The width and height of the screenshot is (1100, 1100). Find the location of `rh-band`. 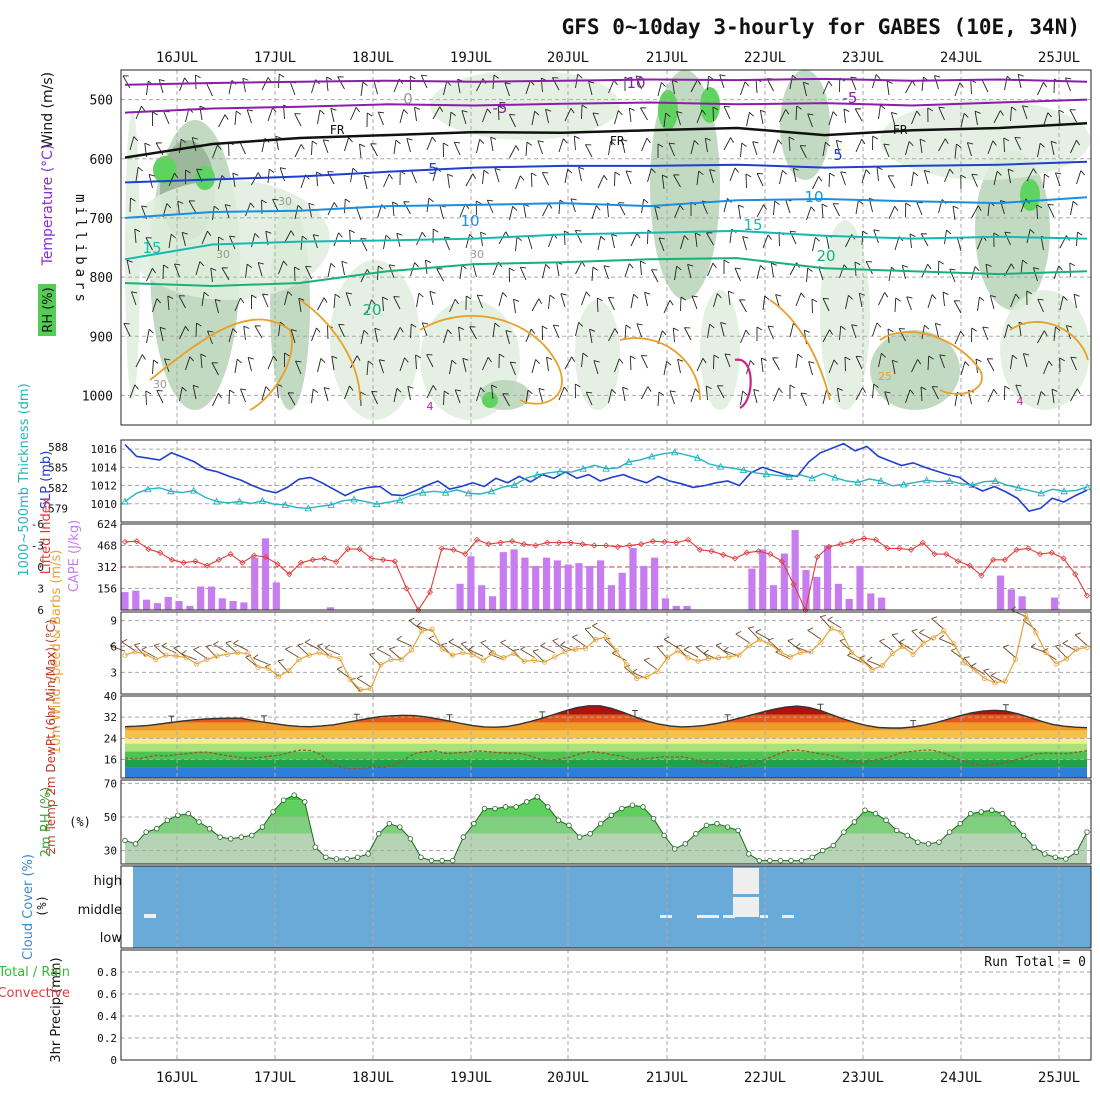

rh-band is located at coordinates (606, 808).